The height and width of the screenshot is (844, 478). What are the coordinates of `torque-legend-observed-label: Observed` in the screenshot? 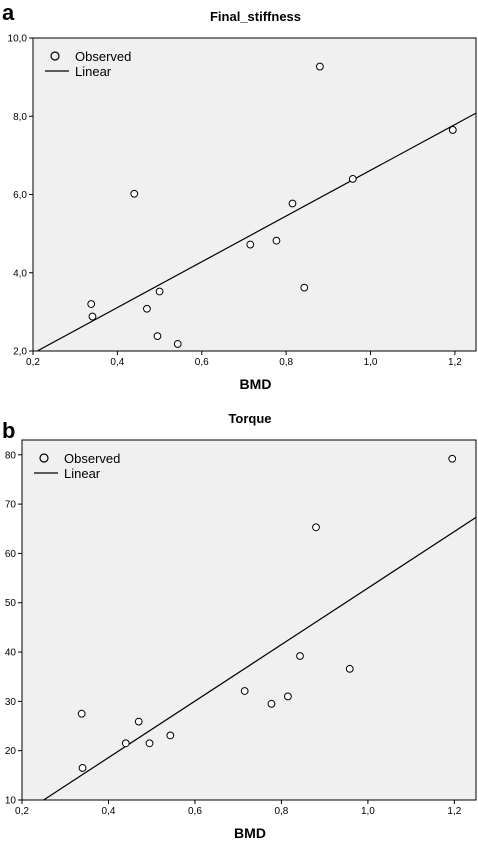 It's located at (92, 458).